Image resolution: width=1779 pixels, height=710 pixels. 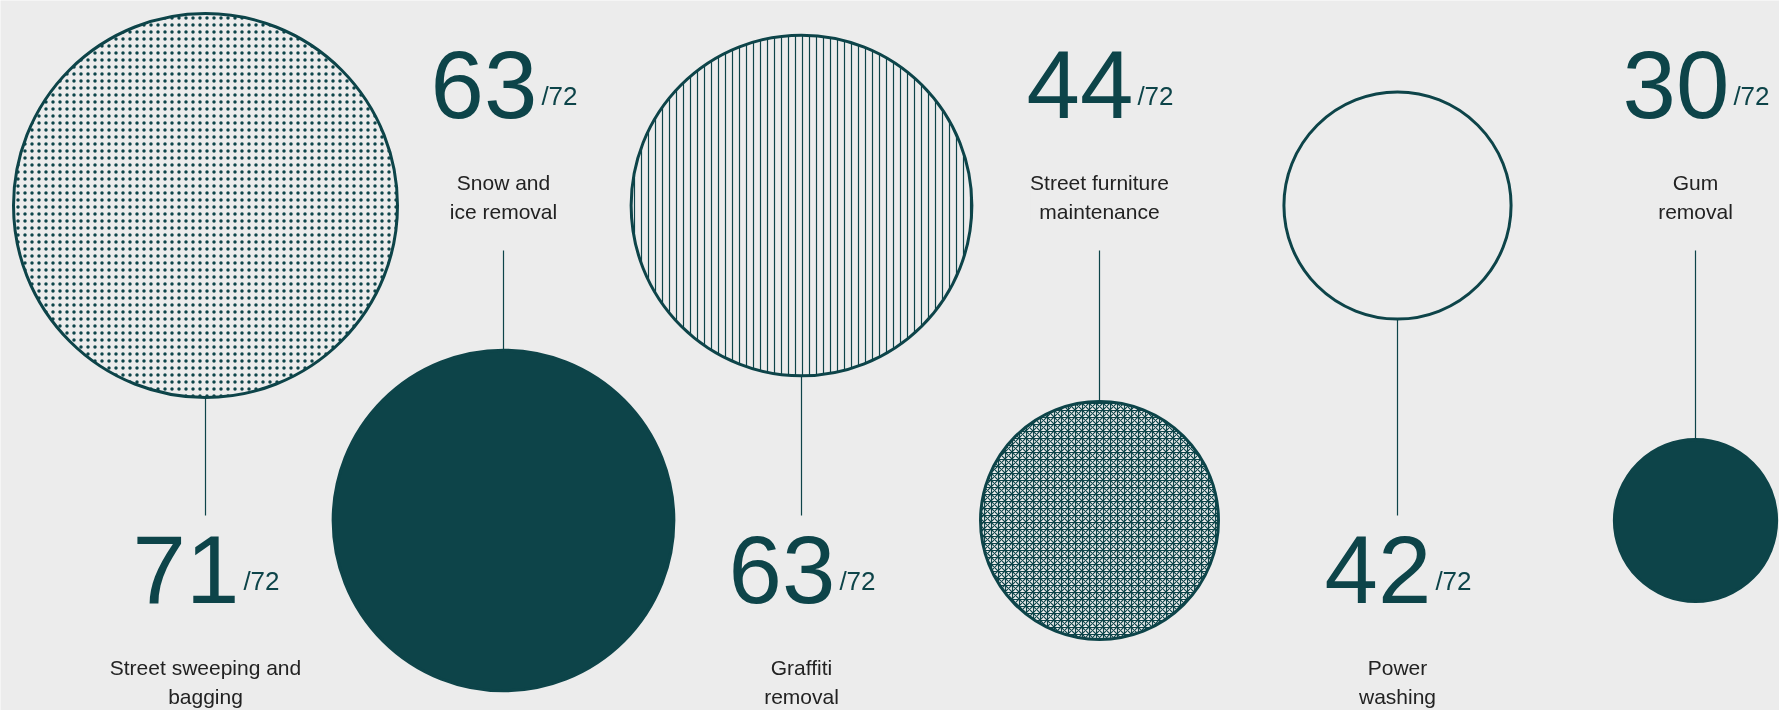 I want to click on category-label: Street sweeping and bagging, so click(x=205, y=682).